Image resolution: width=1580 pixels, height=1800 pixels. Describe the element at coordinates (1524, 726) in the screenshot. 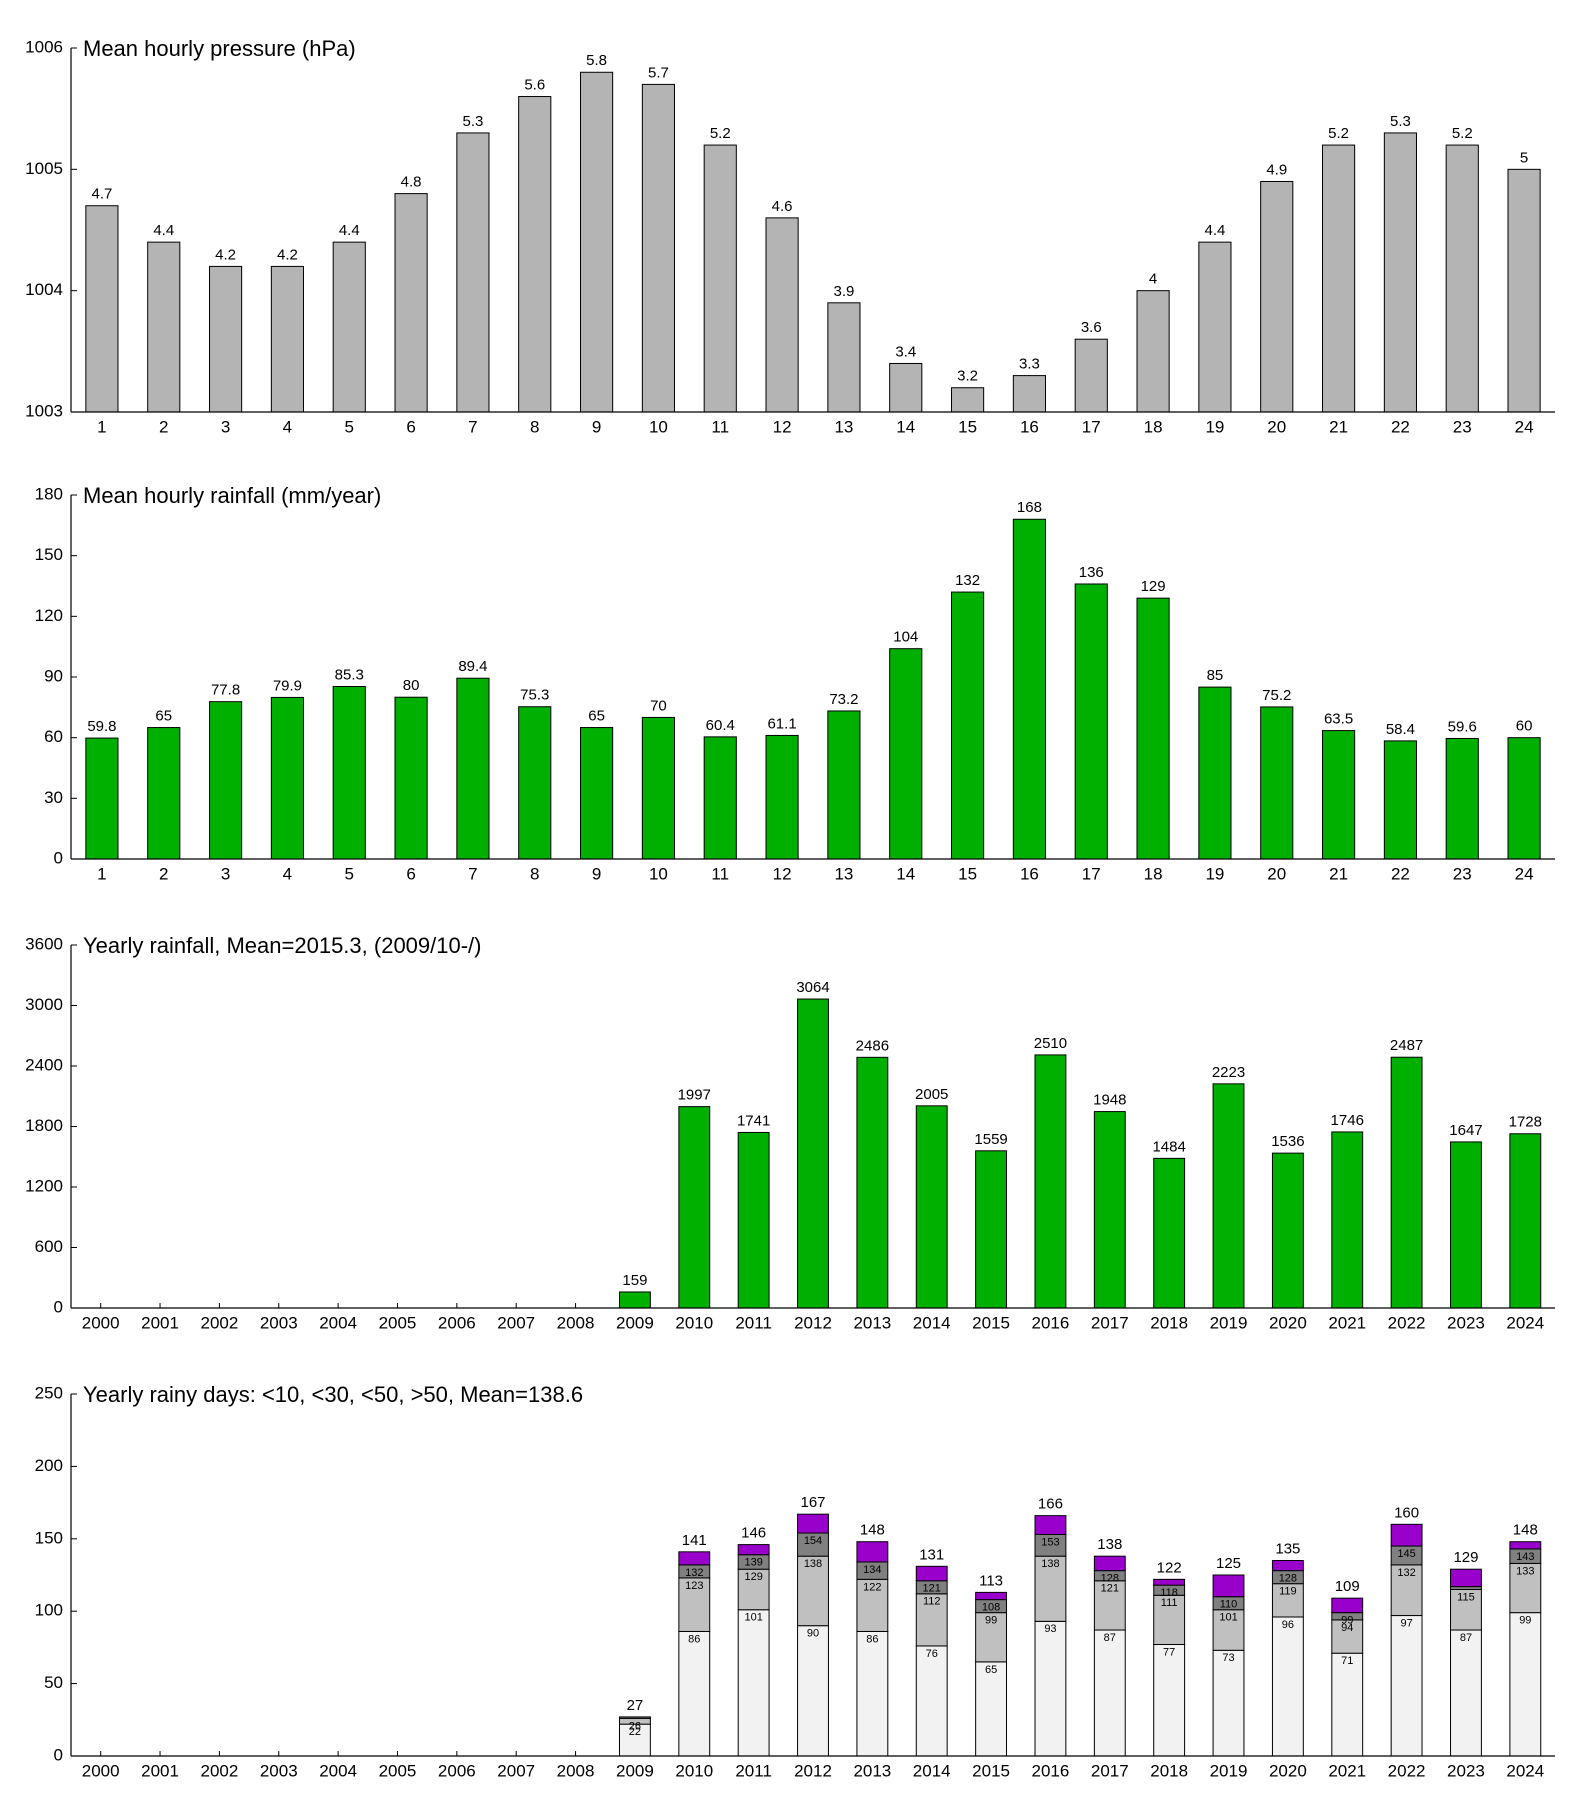

I see `value-label: 60` at that location.